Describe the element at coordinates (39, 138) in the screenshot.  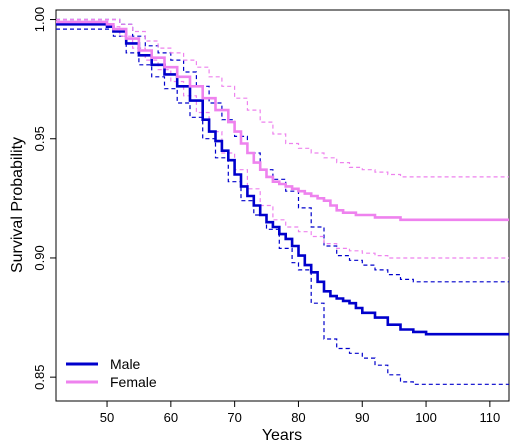
I see `y-tick-label: 0.95` at that location.